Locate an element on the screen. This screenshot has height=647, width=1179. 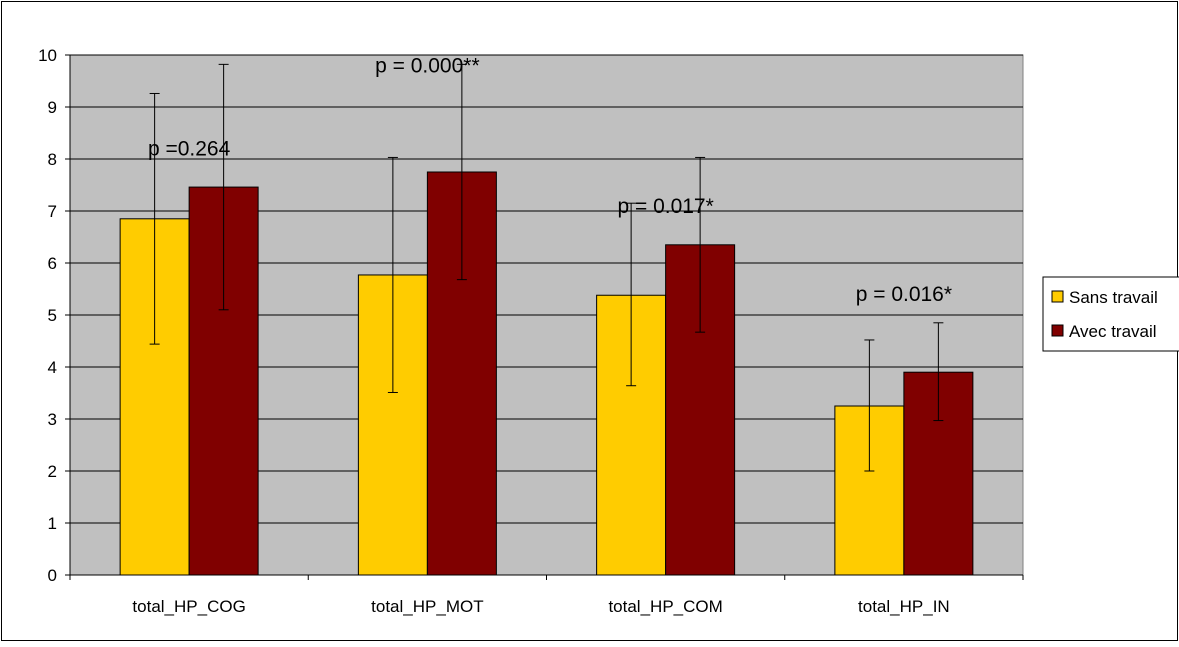
y-tick-label: 6 is located at coordinates (52, 263).